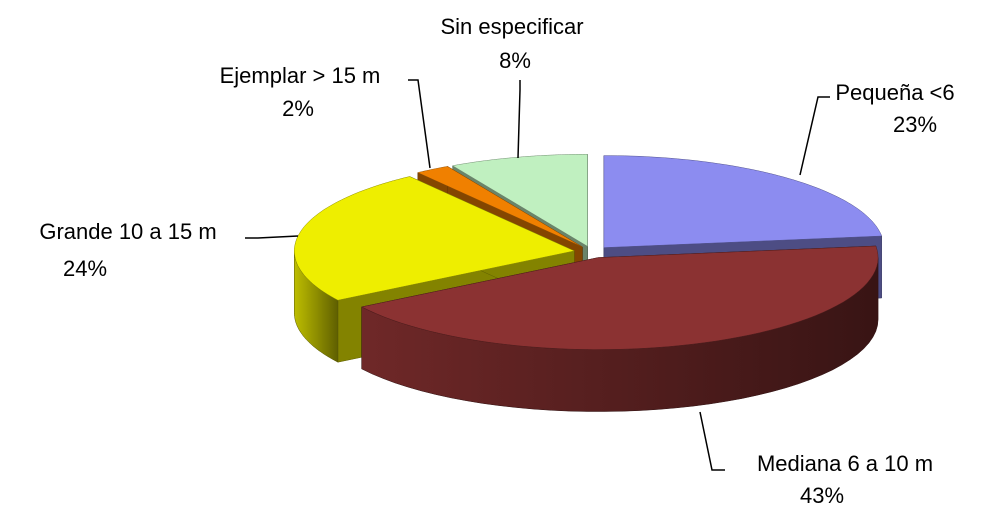  Describe the element at coordinates (298, 108) in the screenshot. I see `slice-value-label: 2%` at that location.